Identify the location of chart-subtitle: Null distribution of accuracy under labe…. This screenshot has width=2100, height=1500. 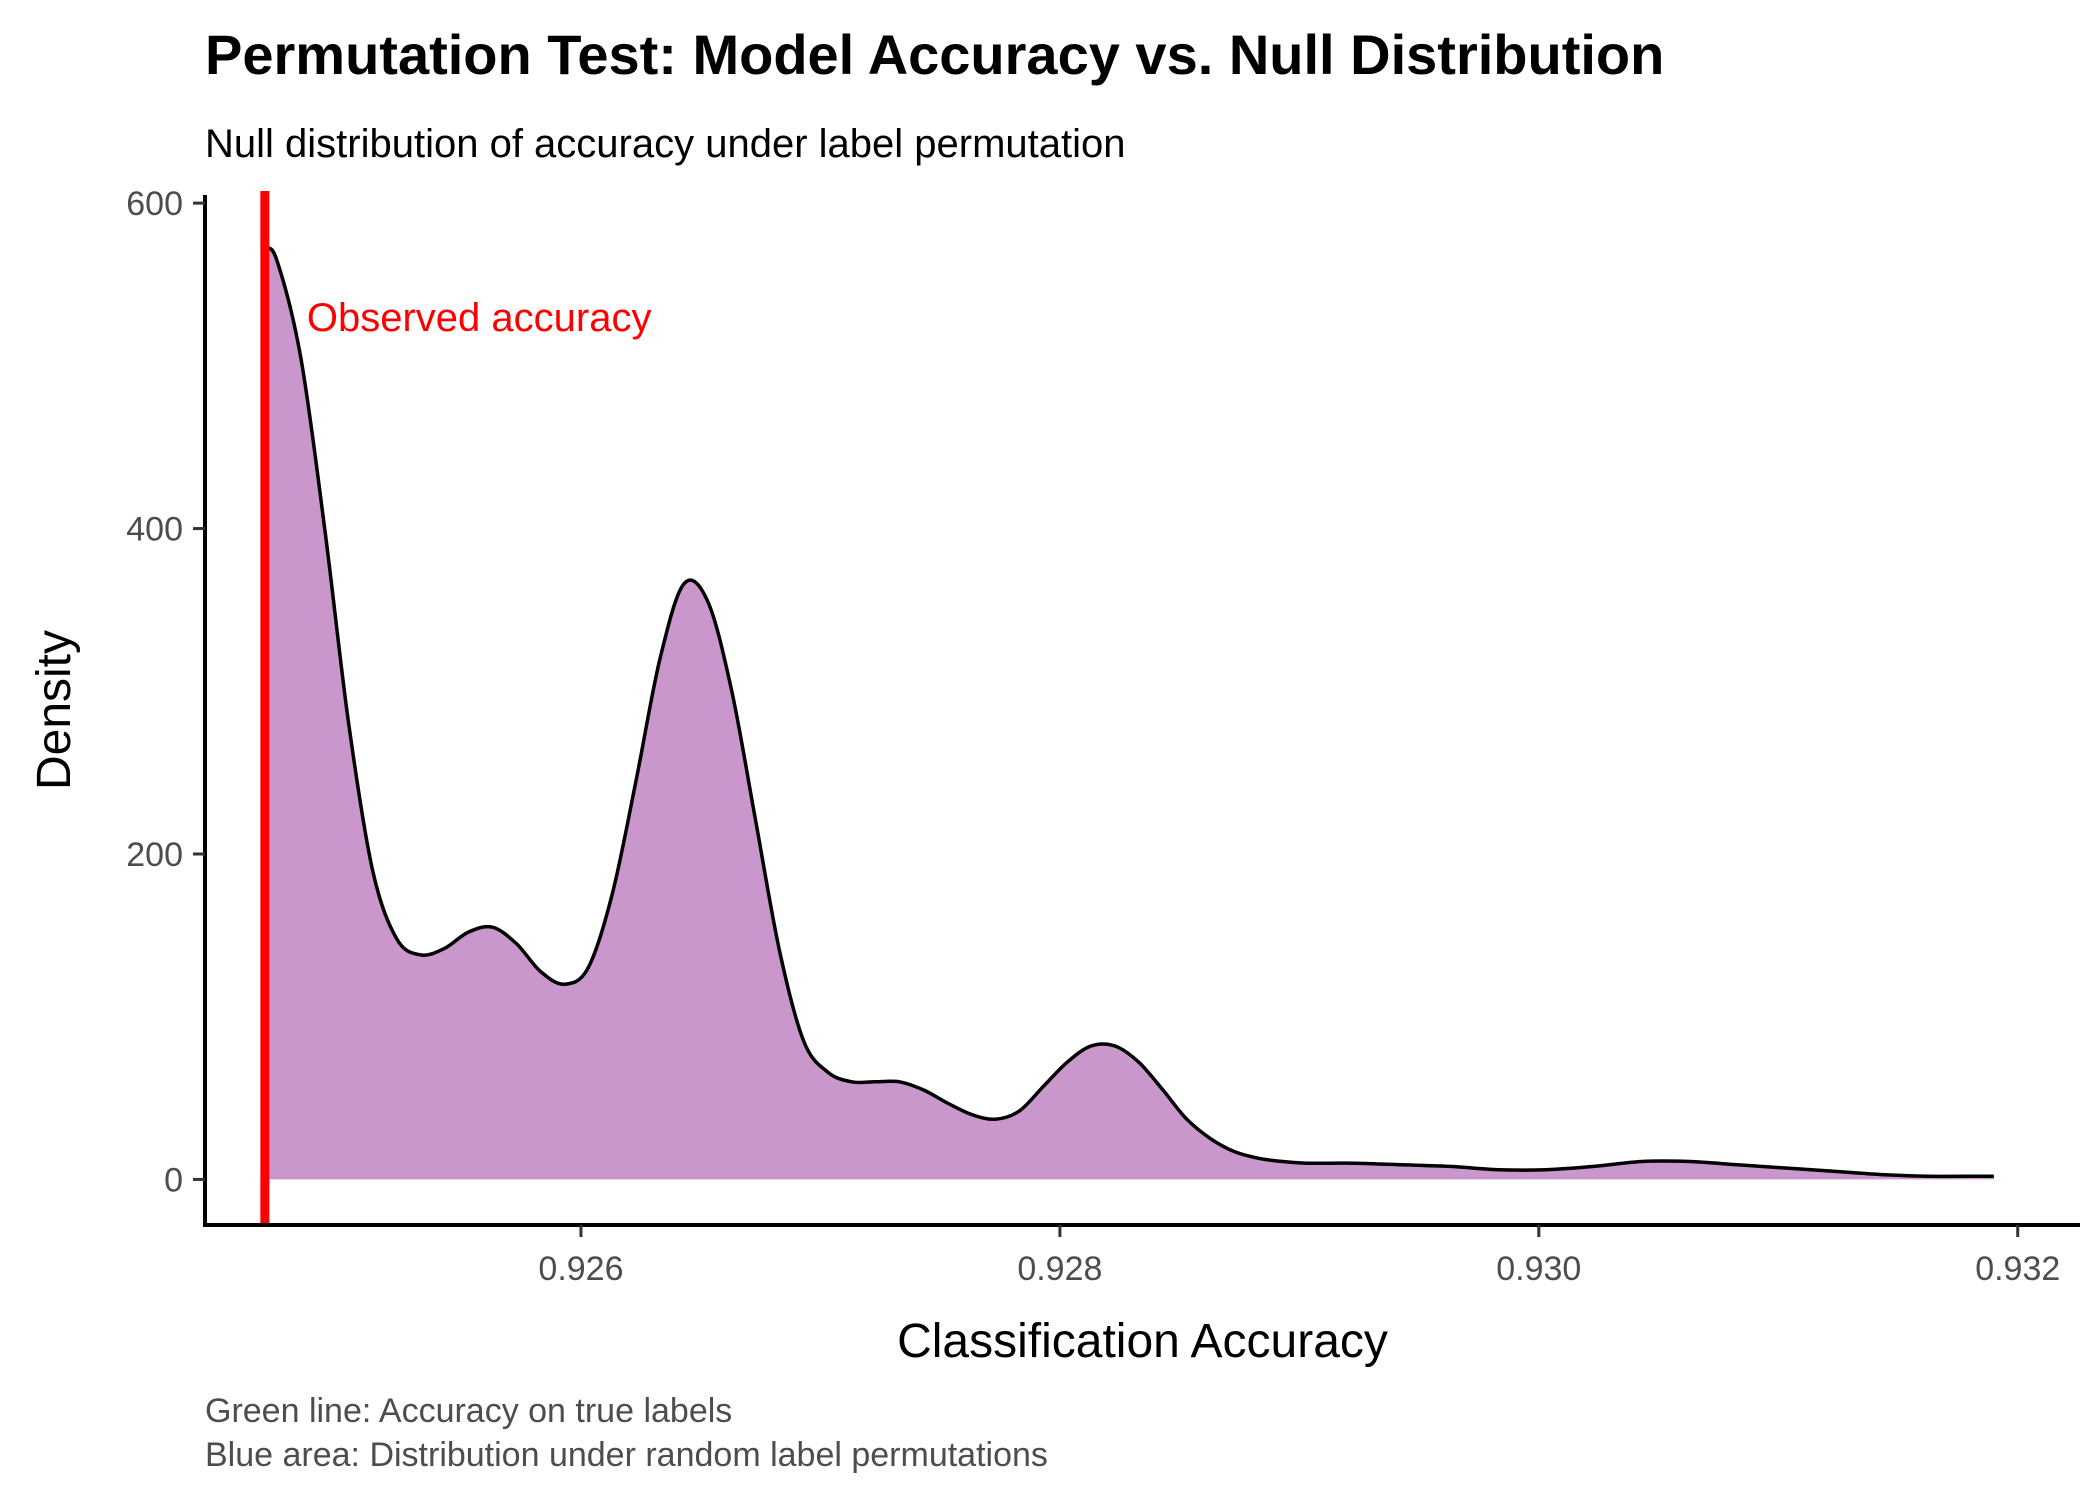
(665, 144).